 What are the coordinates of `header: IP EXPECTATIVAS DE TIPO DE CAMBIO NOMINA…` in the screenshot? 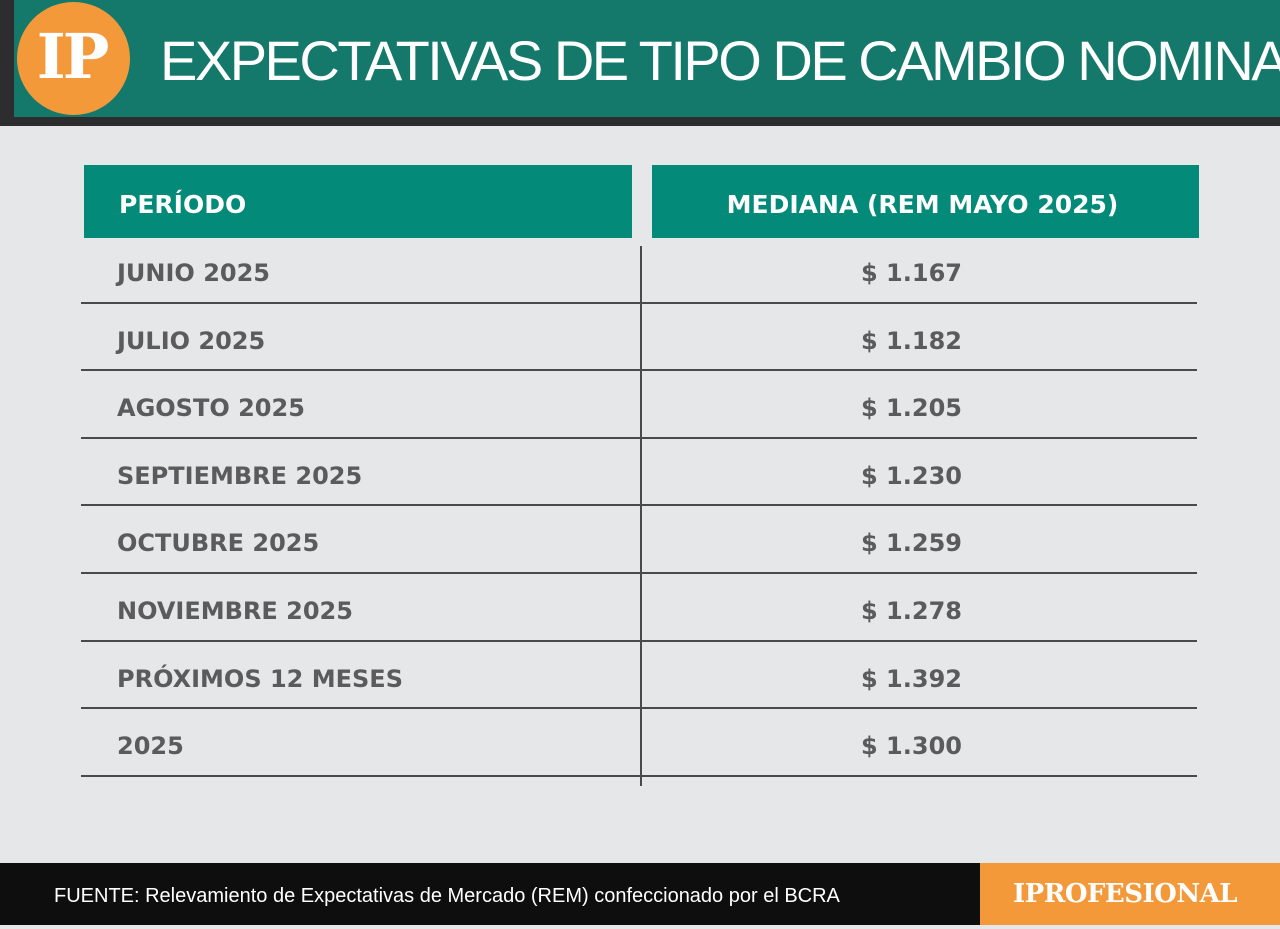 It's located at (640, 63).